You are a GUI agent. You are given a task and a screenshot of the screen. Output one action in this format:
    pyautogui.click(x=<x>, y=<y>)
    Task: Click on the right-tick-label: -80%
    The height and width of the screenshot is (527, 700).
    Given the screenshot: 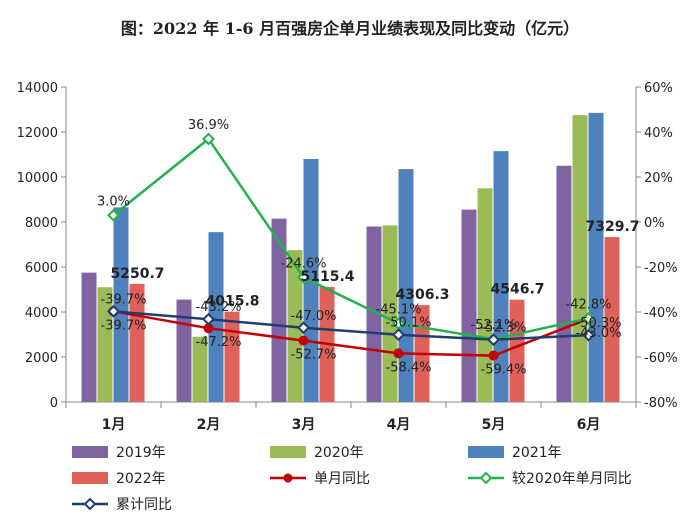 What is the action you would take?
    pyautogui.click(x=661, y=403)
    